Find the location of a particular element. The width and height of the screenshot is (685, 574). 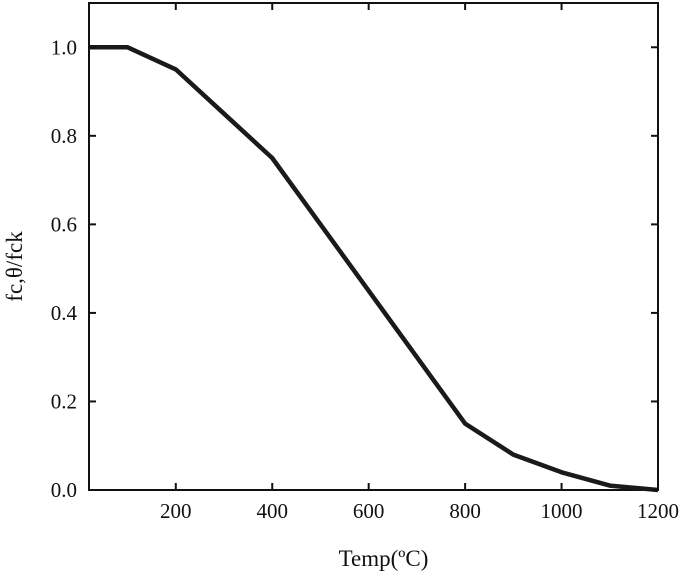

x-tick-label: 200 is located at coordinates (176, 511).